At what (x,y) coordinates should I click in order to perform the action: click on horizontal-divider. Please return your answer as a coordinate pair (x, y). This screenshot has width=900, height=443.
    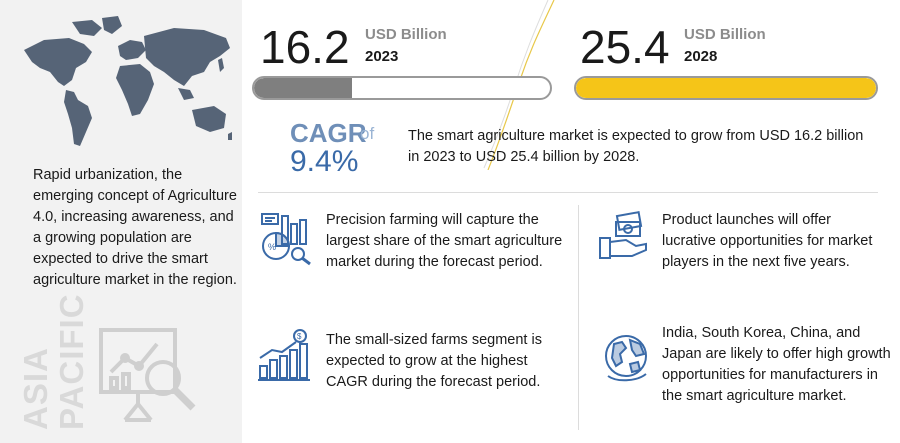
    Looking at the image, I should click on (568, 192).